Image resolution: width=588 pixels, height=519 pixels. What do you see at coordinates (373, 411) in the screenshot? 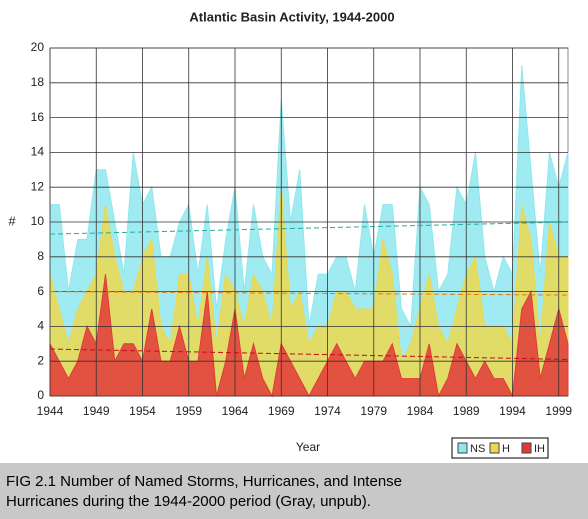
I see `x-tick-label: 1979` at bounding box center [373, 411].